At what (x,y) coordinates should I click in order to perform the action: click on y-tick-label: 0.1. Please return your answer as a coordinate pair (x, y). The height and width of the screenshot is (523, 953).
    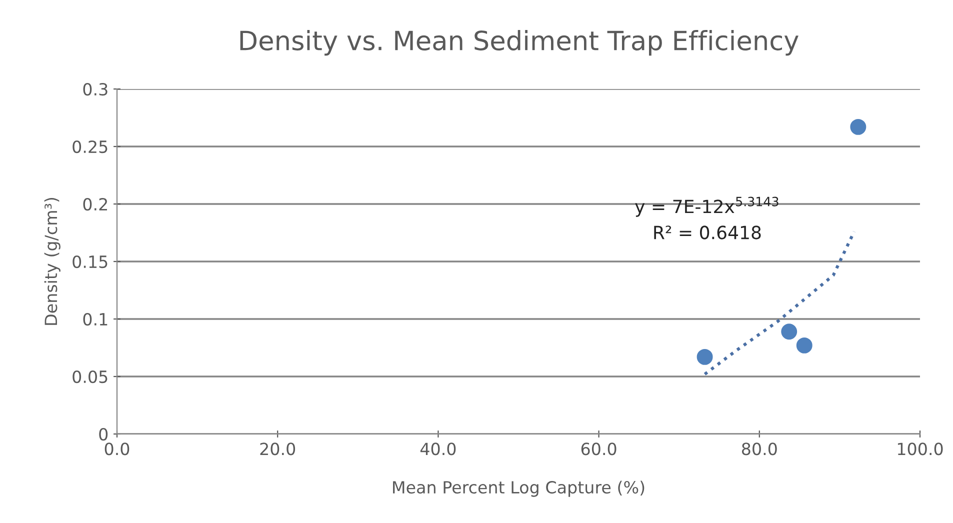
    Looking at the image, I should click on (95, 319).